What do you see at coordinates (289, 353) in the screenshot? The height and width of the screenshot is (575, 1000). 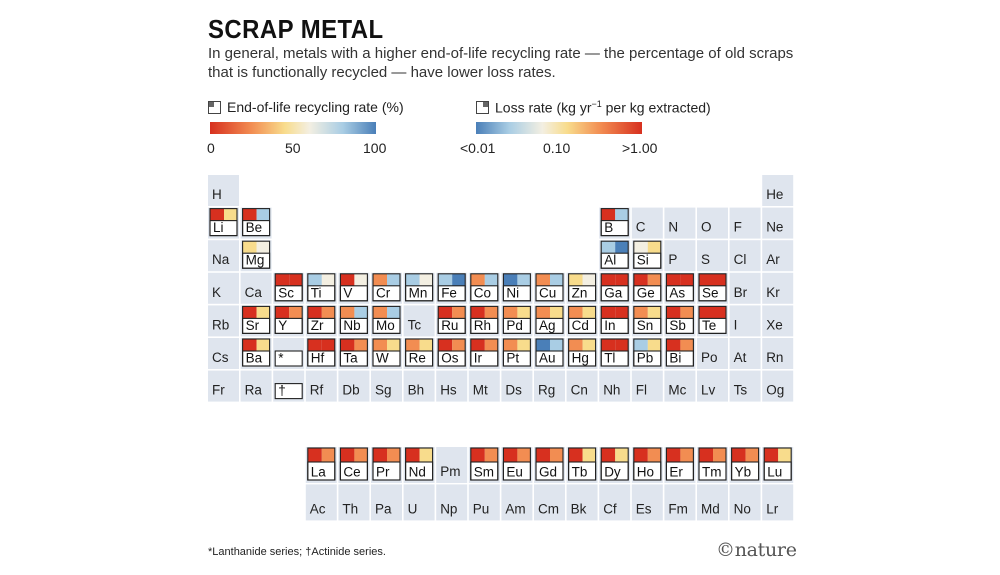 I see `element-cell-*: *` at bounding box center [289, 353].